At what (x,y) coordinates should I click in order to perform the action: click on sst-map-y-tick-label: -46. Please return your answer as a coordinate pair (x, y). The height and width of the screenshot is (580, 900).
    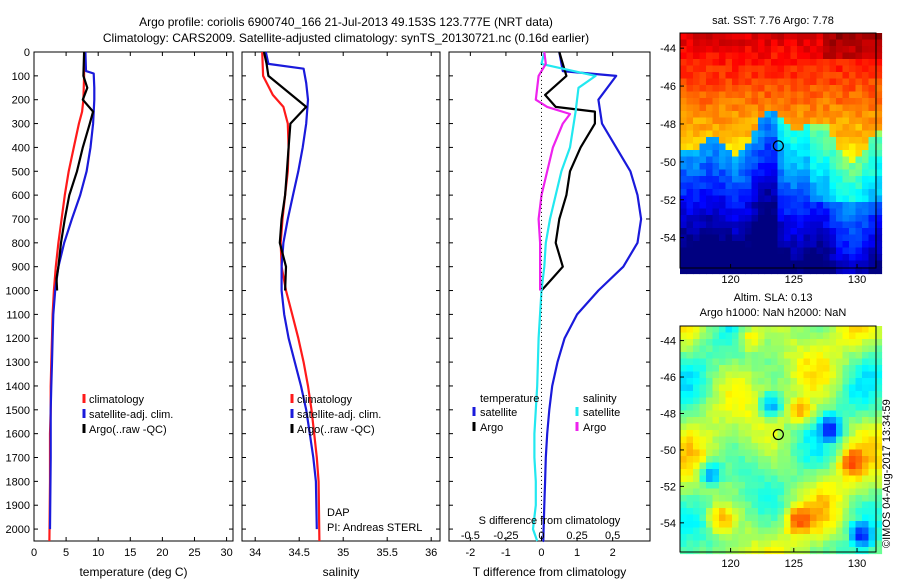
    Looking at the image, I should click on (668, 87).